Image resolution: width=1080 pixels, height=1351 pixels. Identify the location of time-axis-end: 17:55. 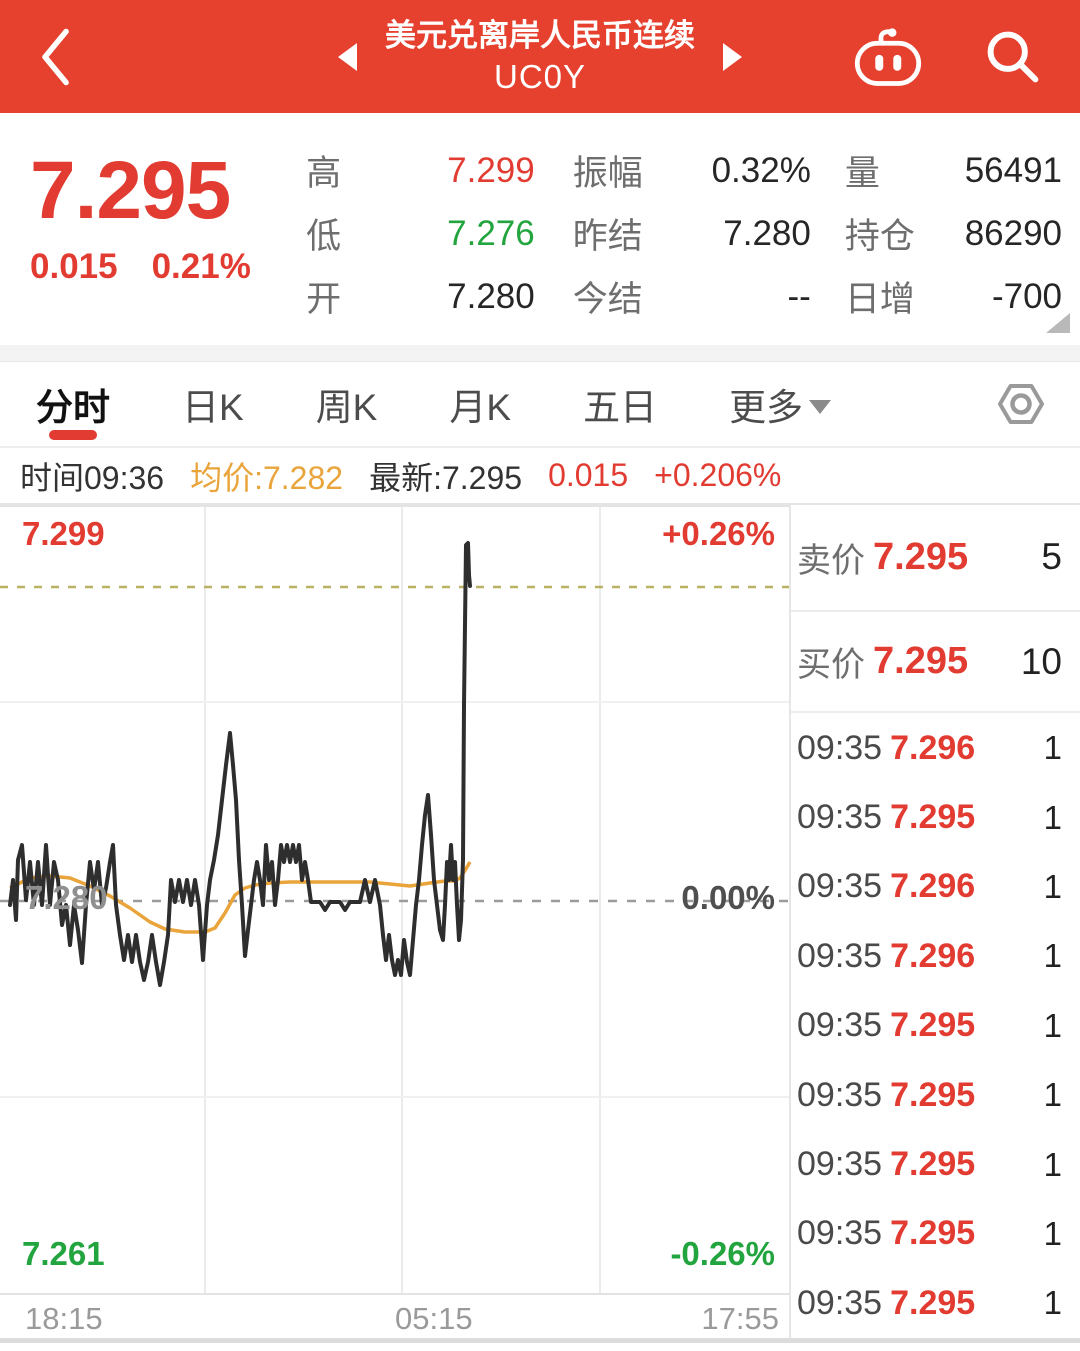
(740, 1318).